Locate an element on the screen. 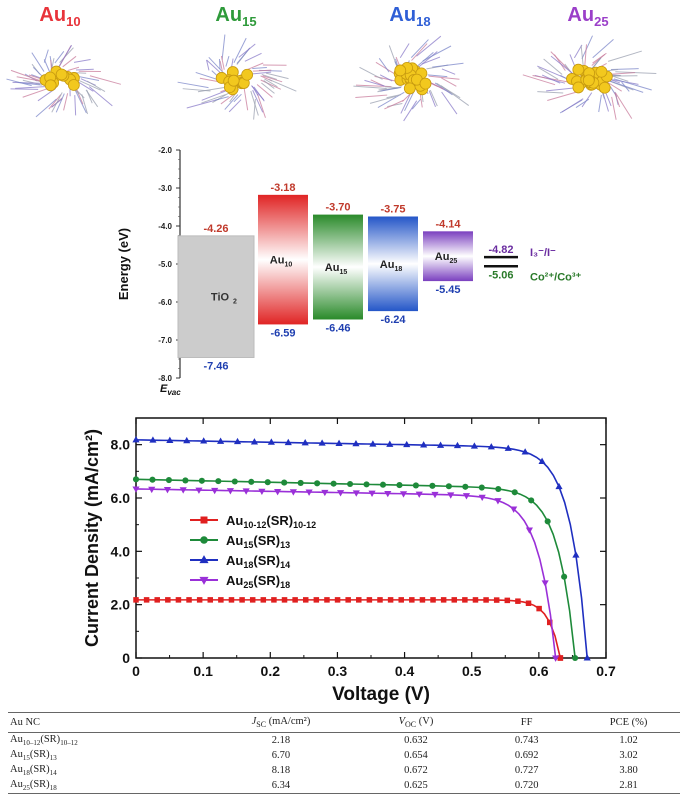  energy-y-tick-label: -6.0 is located at coordinates (165, 302).